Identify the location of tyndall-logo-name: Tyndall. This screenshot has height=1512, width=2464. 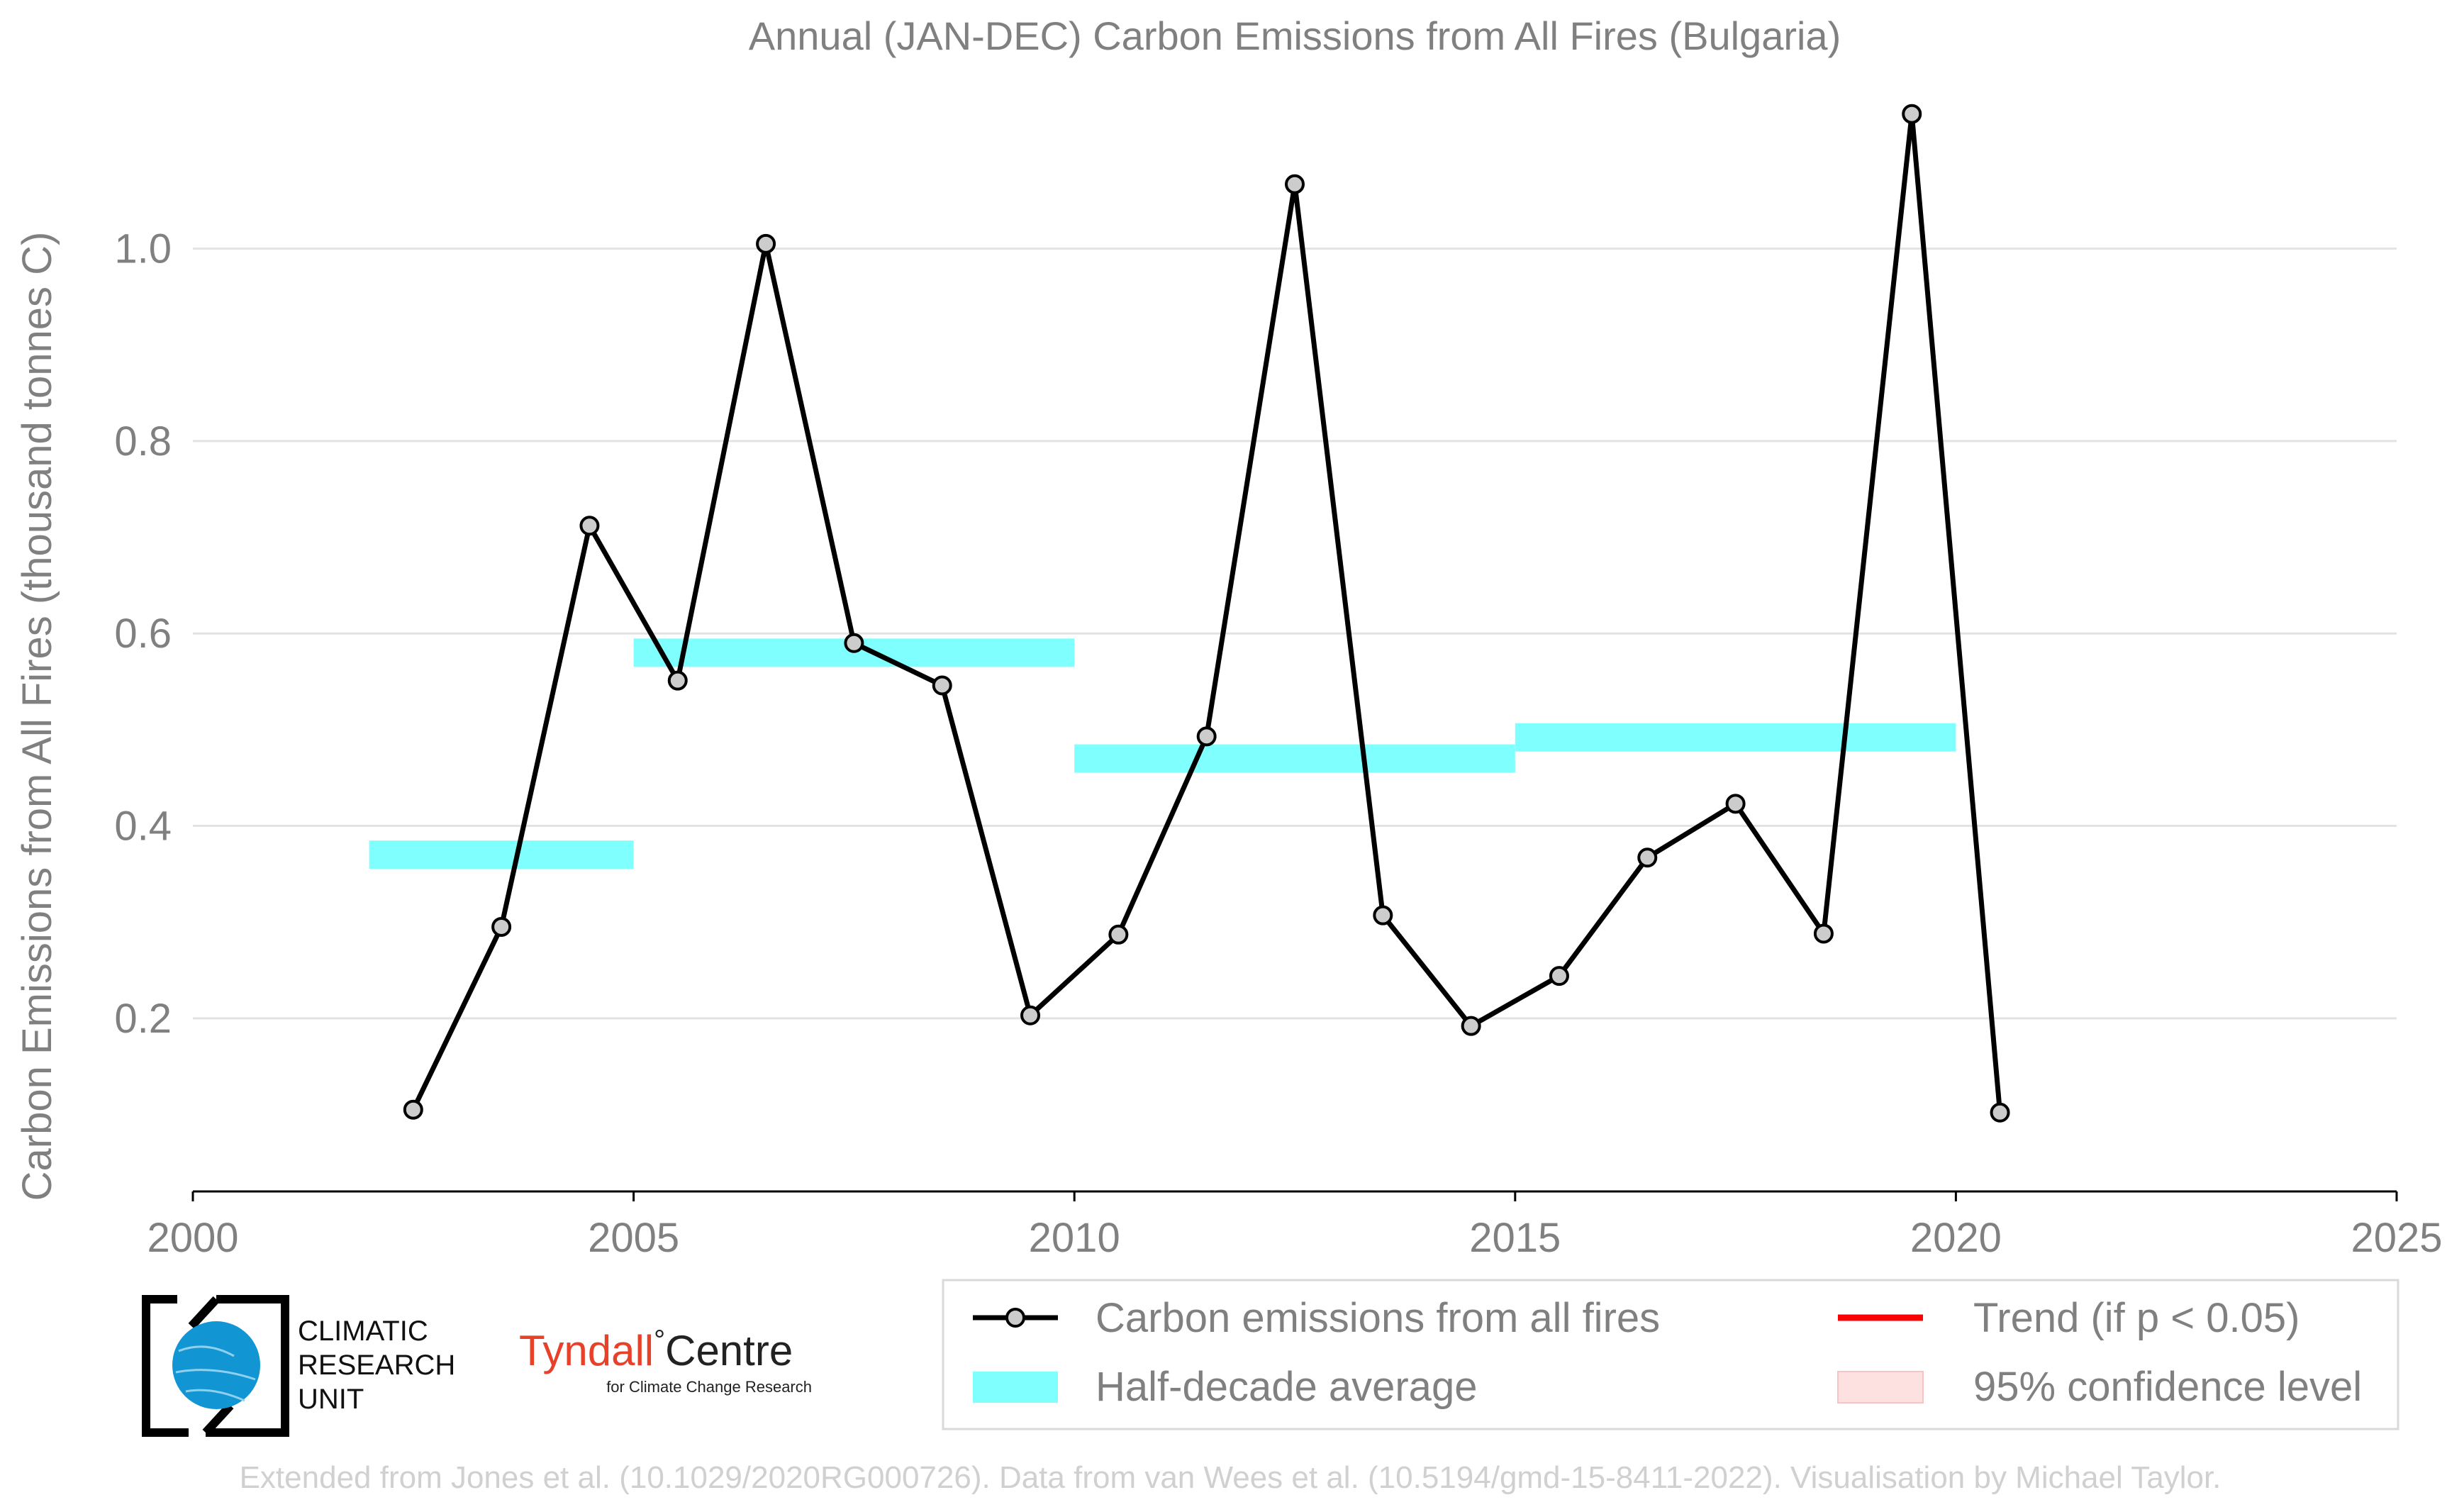
(586, 1350).